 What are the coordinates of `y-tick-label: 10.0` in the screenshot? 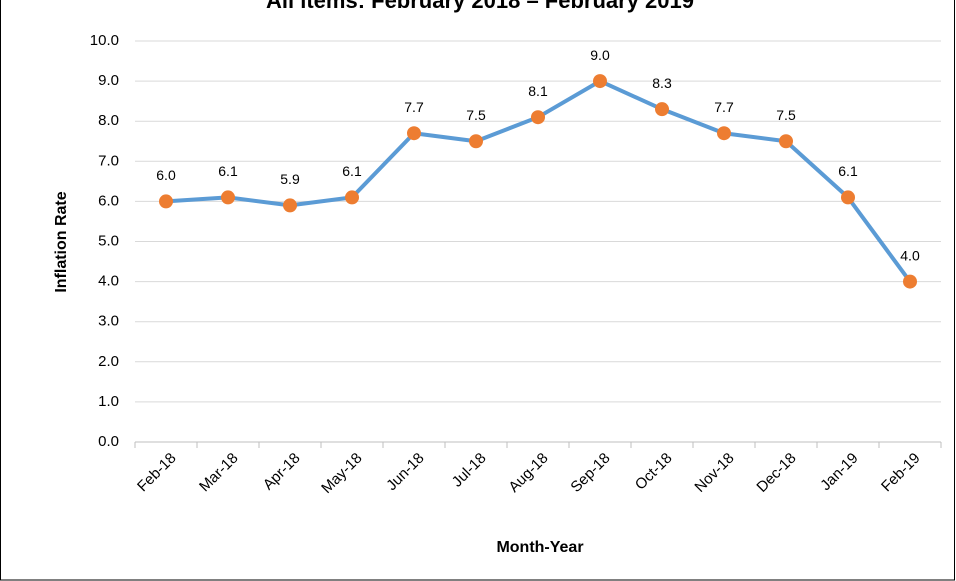 It's located at (104, 40).